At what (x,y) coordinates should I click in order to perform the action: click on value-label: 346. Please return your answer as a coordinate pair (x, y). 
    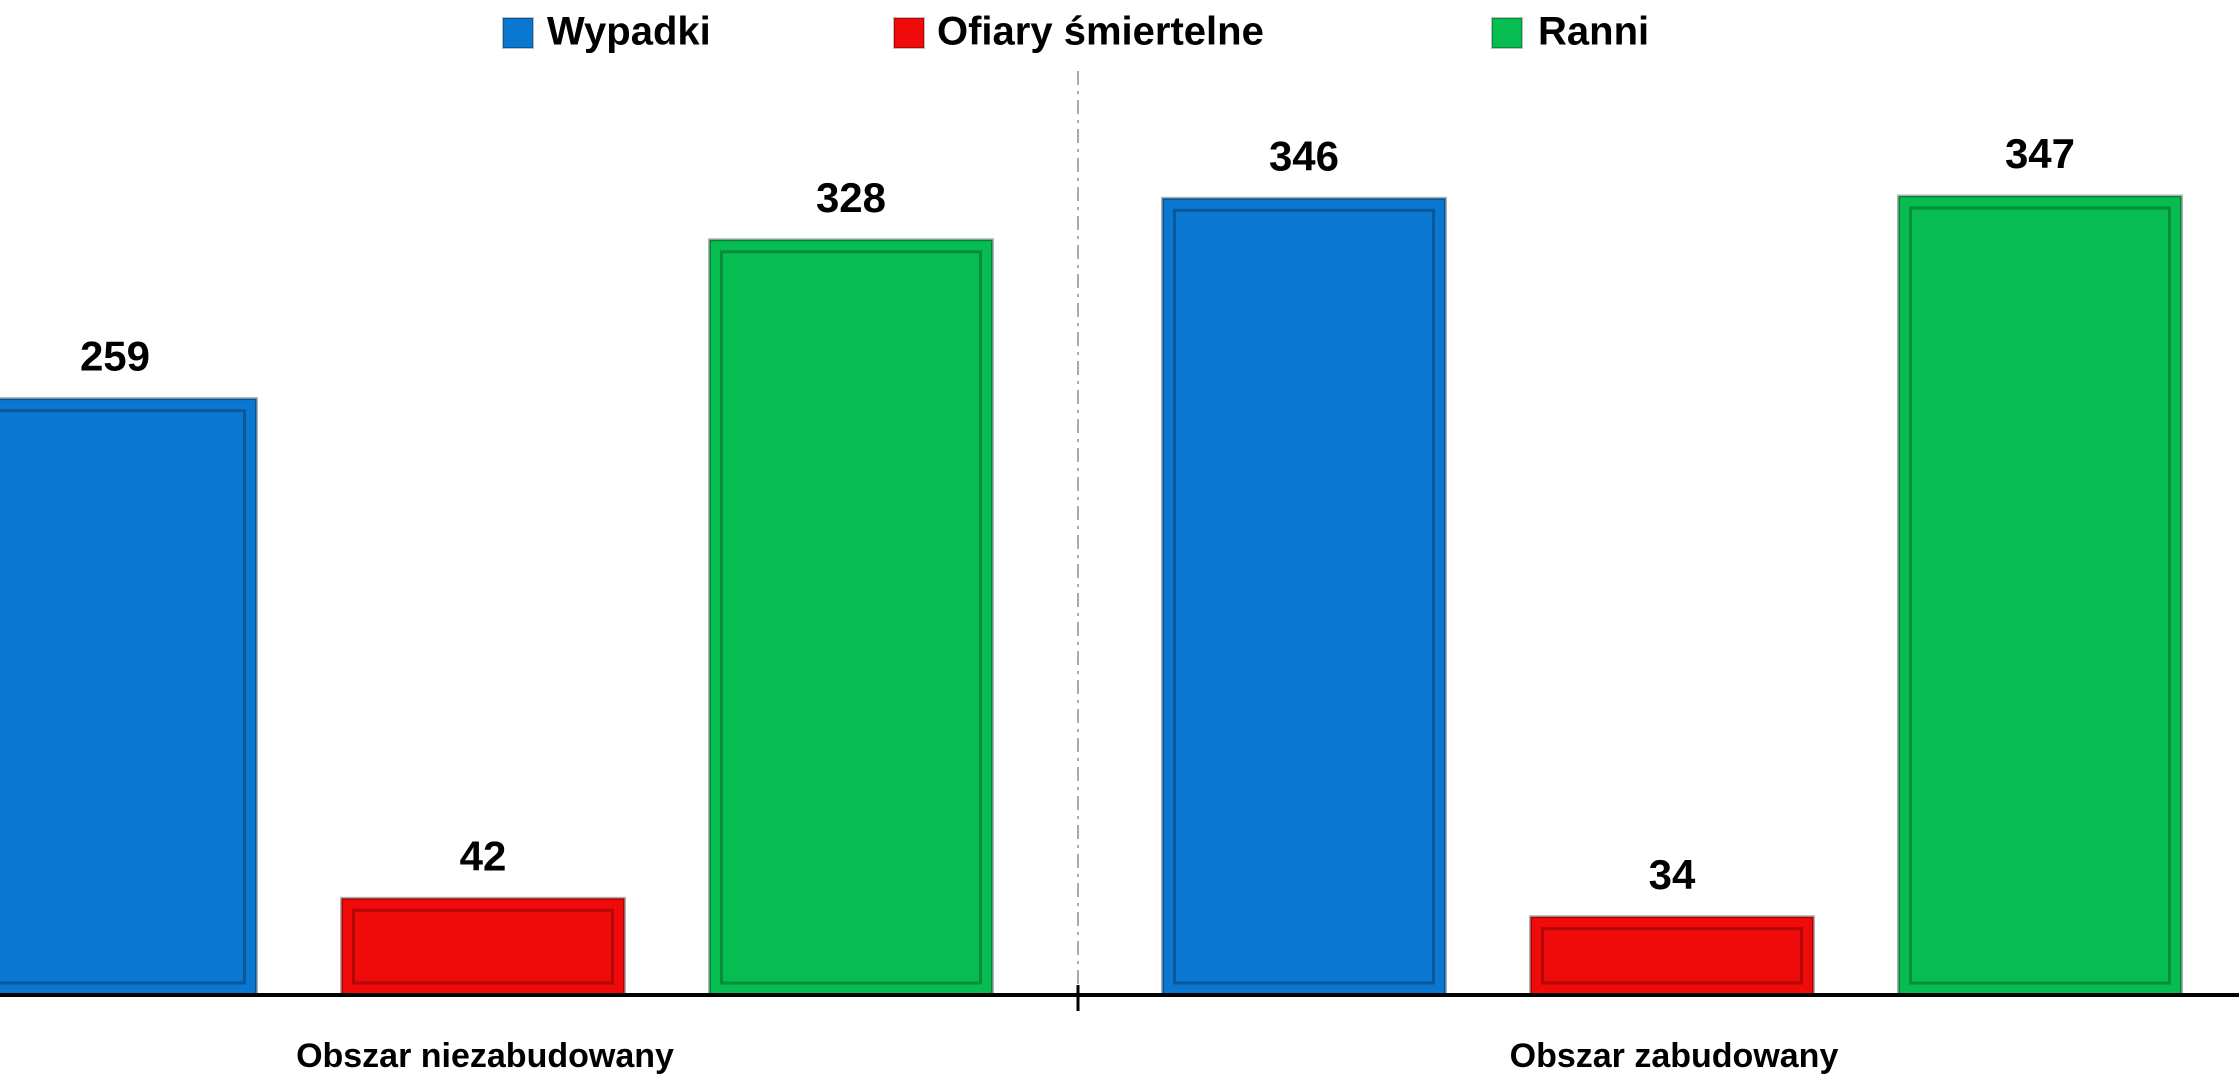
    Looking at the image, I should click on (1304, 155).